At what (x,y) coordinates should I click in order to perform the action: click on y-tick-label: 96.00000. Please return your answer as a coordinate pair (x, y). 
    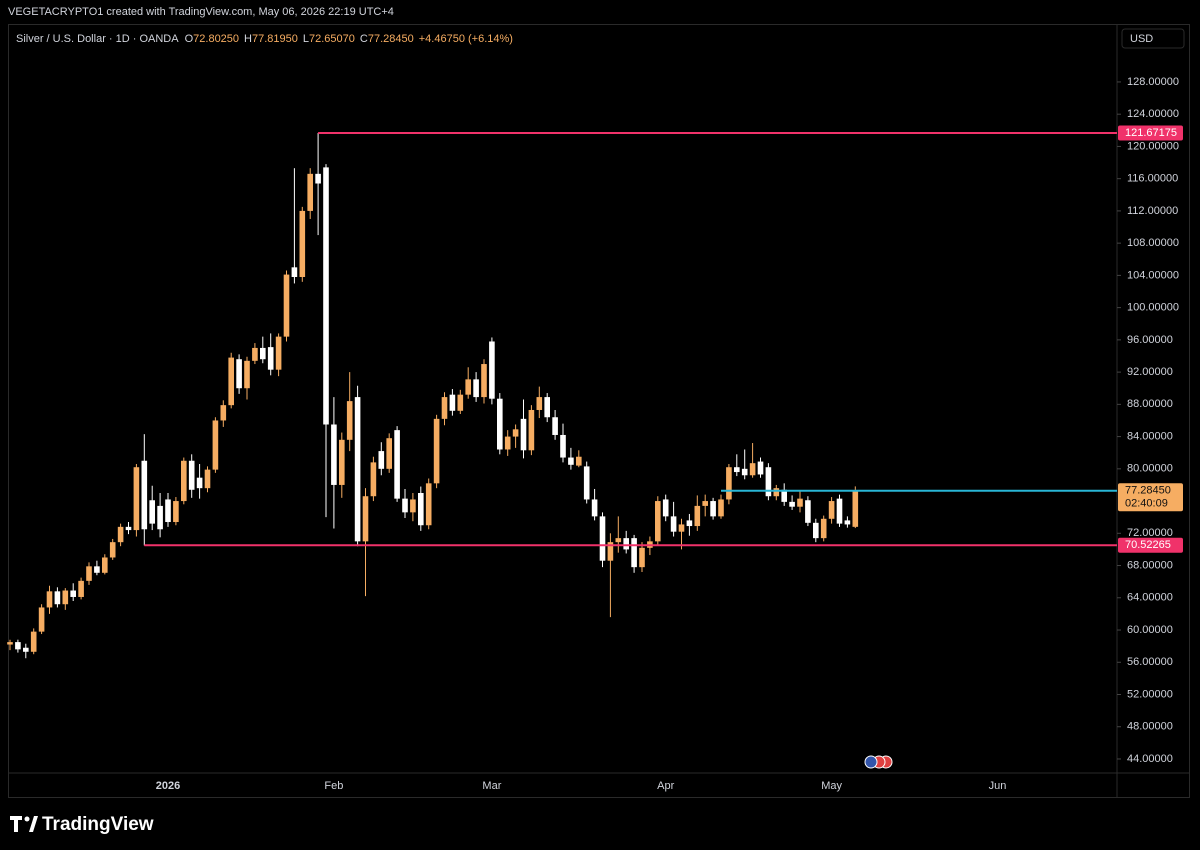
    Looking at the image, I should click on (1150, 340).